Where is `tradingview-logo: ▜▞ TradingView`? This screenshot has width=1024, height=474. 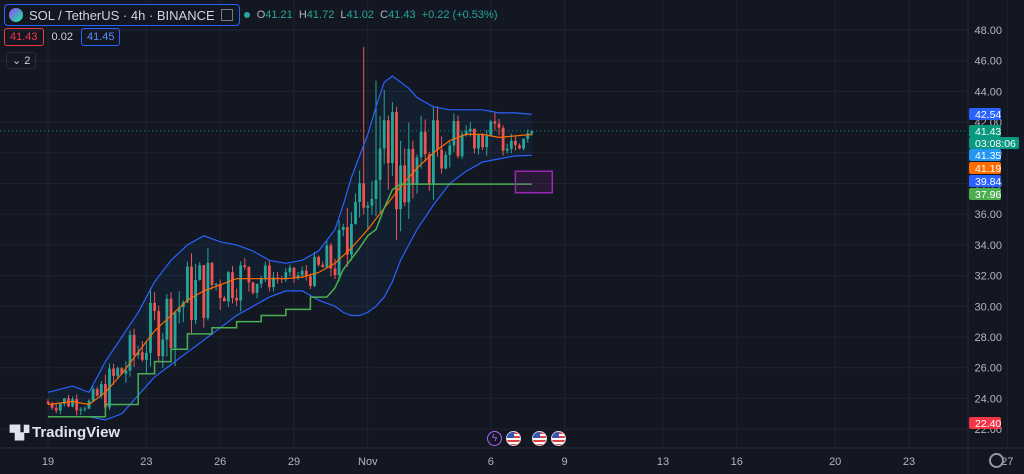
tradingview-logo: ▜▞ TradingView is located at coordinates (65, 432).